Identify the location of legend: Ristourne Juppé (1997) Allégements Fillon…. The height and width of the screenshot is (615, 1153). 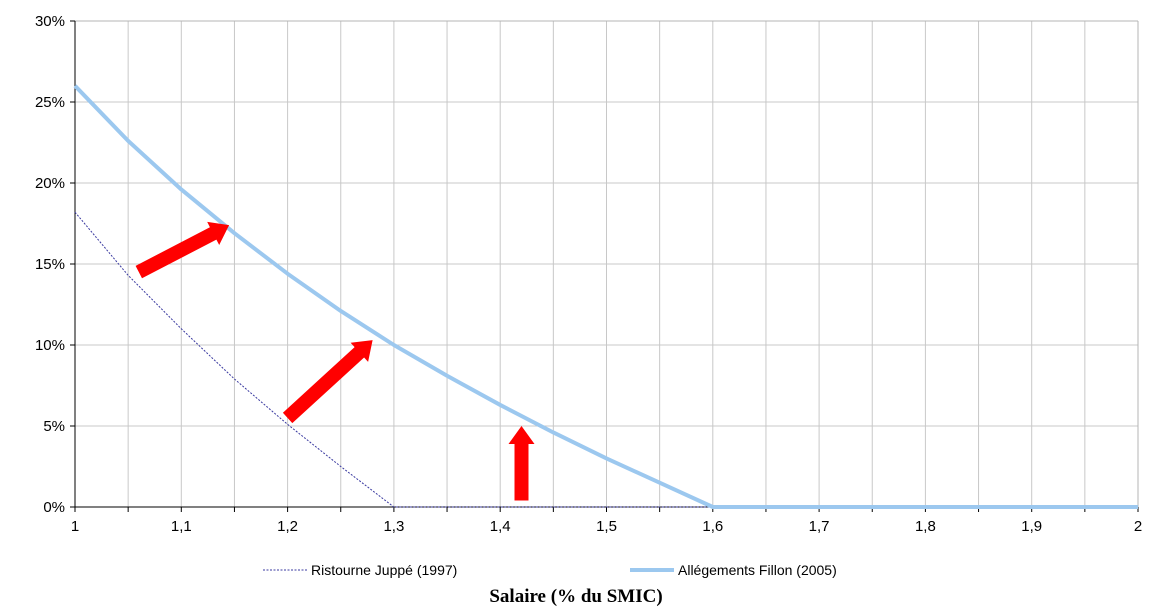
(550, 570).